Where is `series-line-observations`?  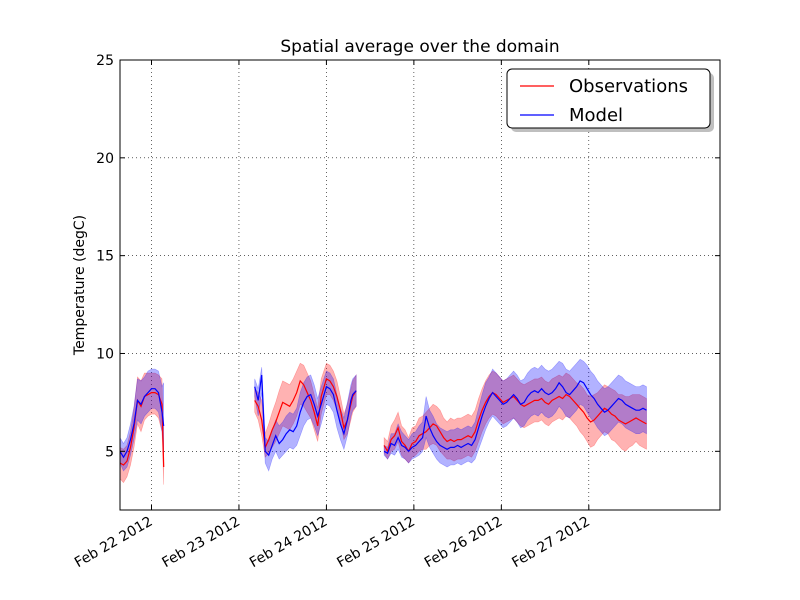
series-line-observations is located at coordinates (305, 414).